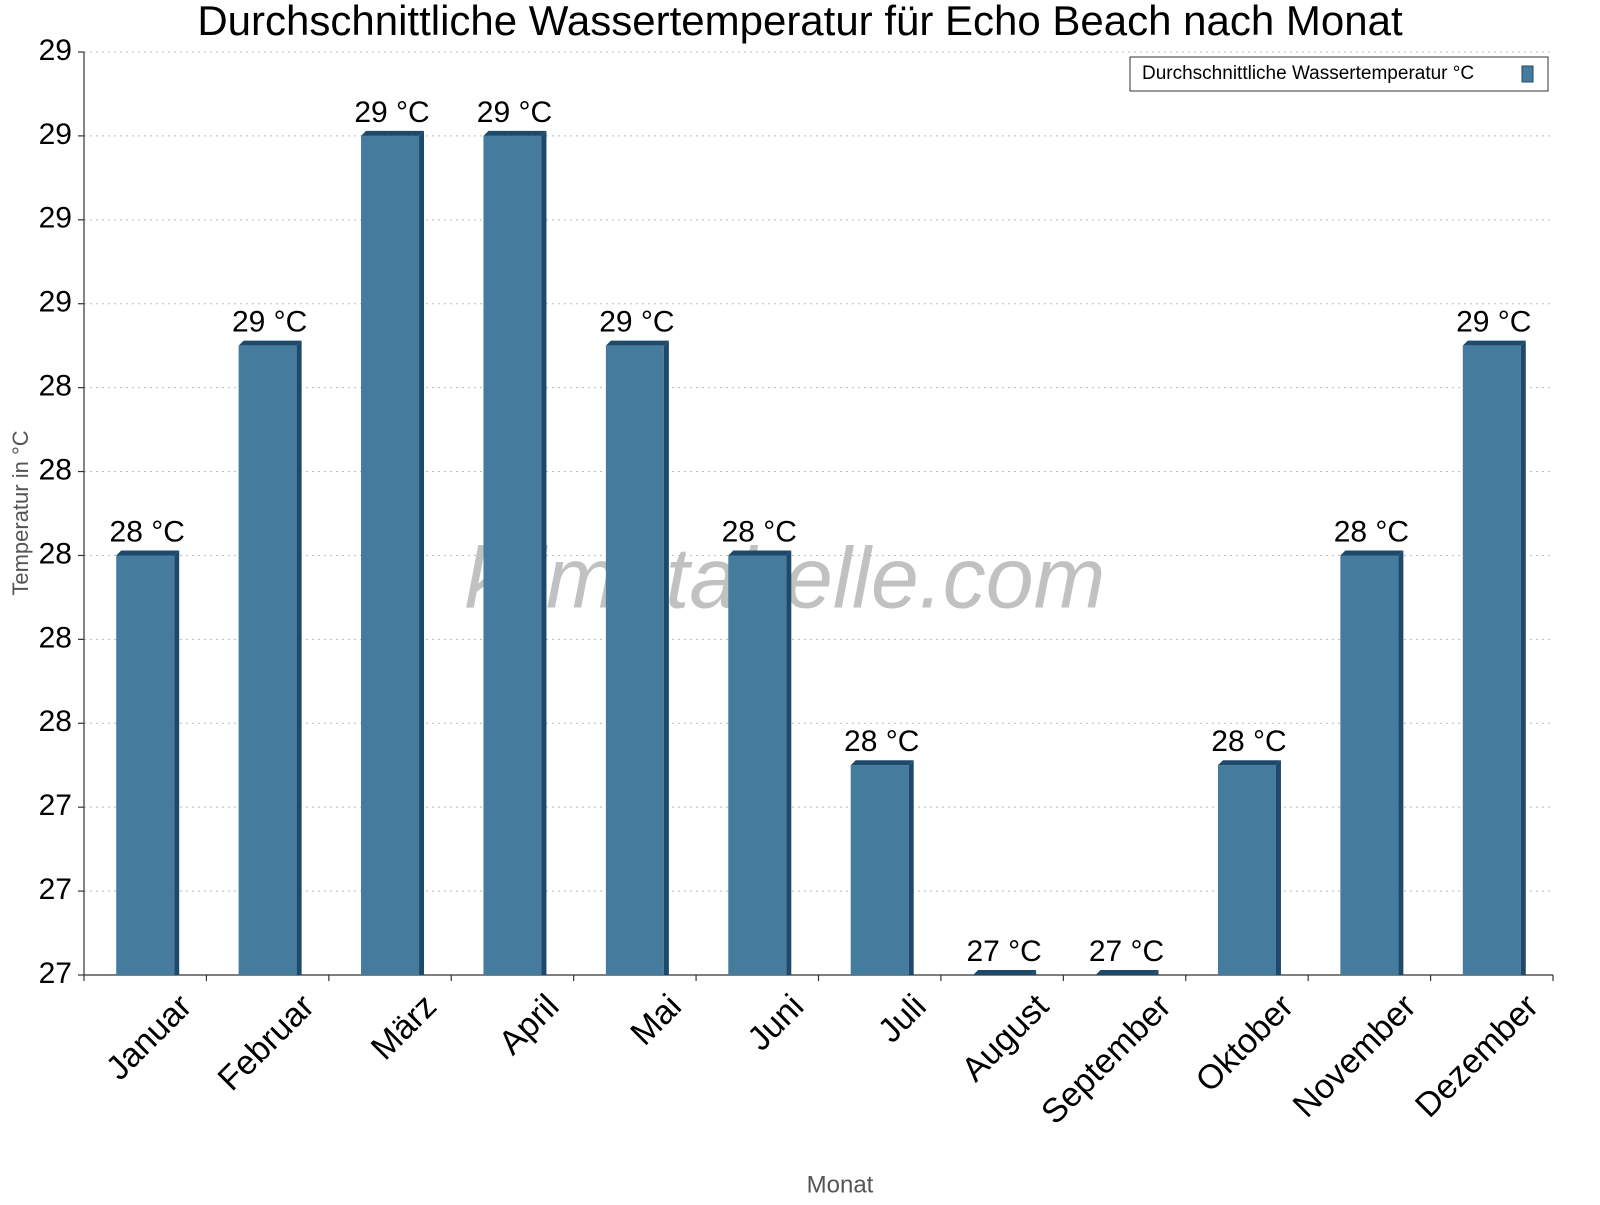  What do you see at coordinates (404, 1027) in the screenshot?
I see `x-tick-label: März` at bounding box center [404, 1027].